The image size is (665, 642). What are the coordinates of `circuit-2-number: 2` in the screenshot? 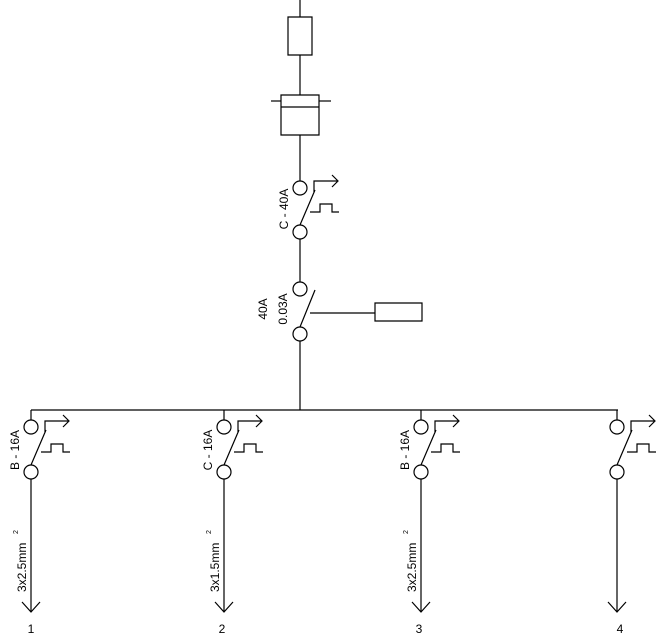 It's located at (222, 629).